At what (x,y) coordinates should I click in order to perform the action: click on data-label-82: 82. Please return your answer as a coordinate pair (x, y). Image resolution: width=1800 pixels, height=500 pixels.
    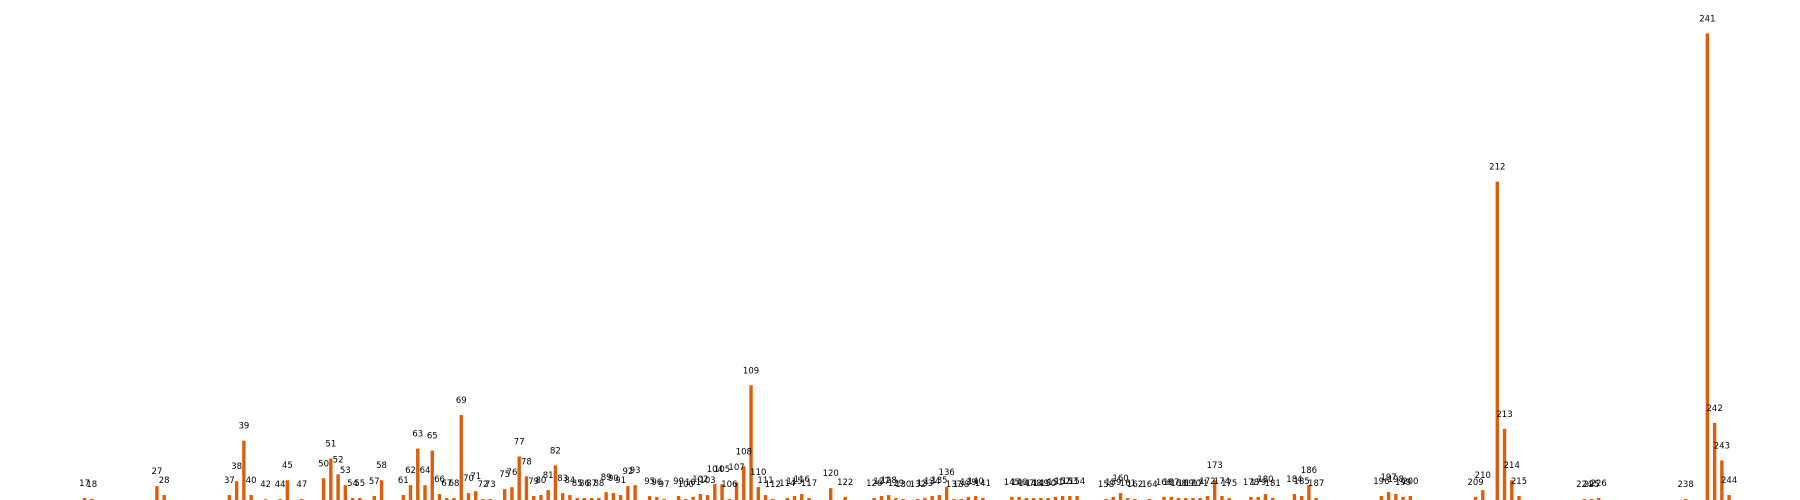
    Looking at the image, I should click on (555, 451).